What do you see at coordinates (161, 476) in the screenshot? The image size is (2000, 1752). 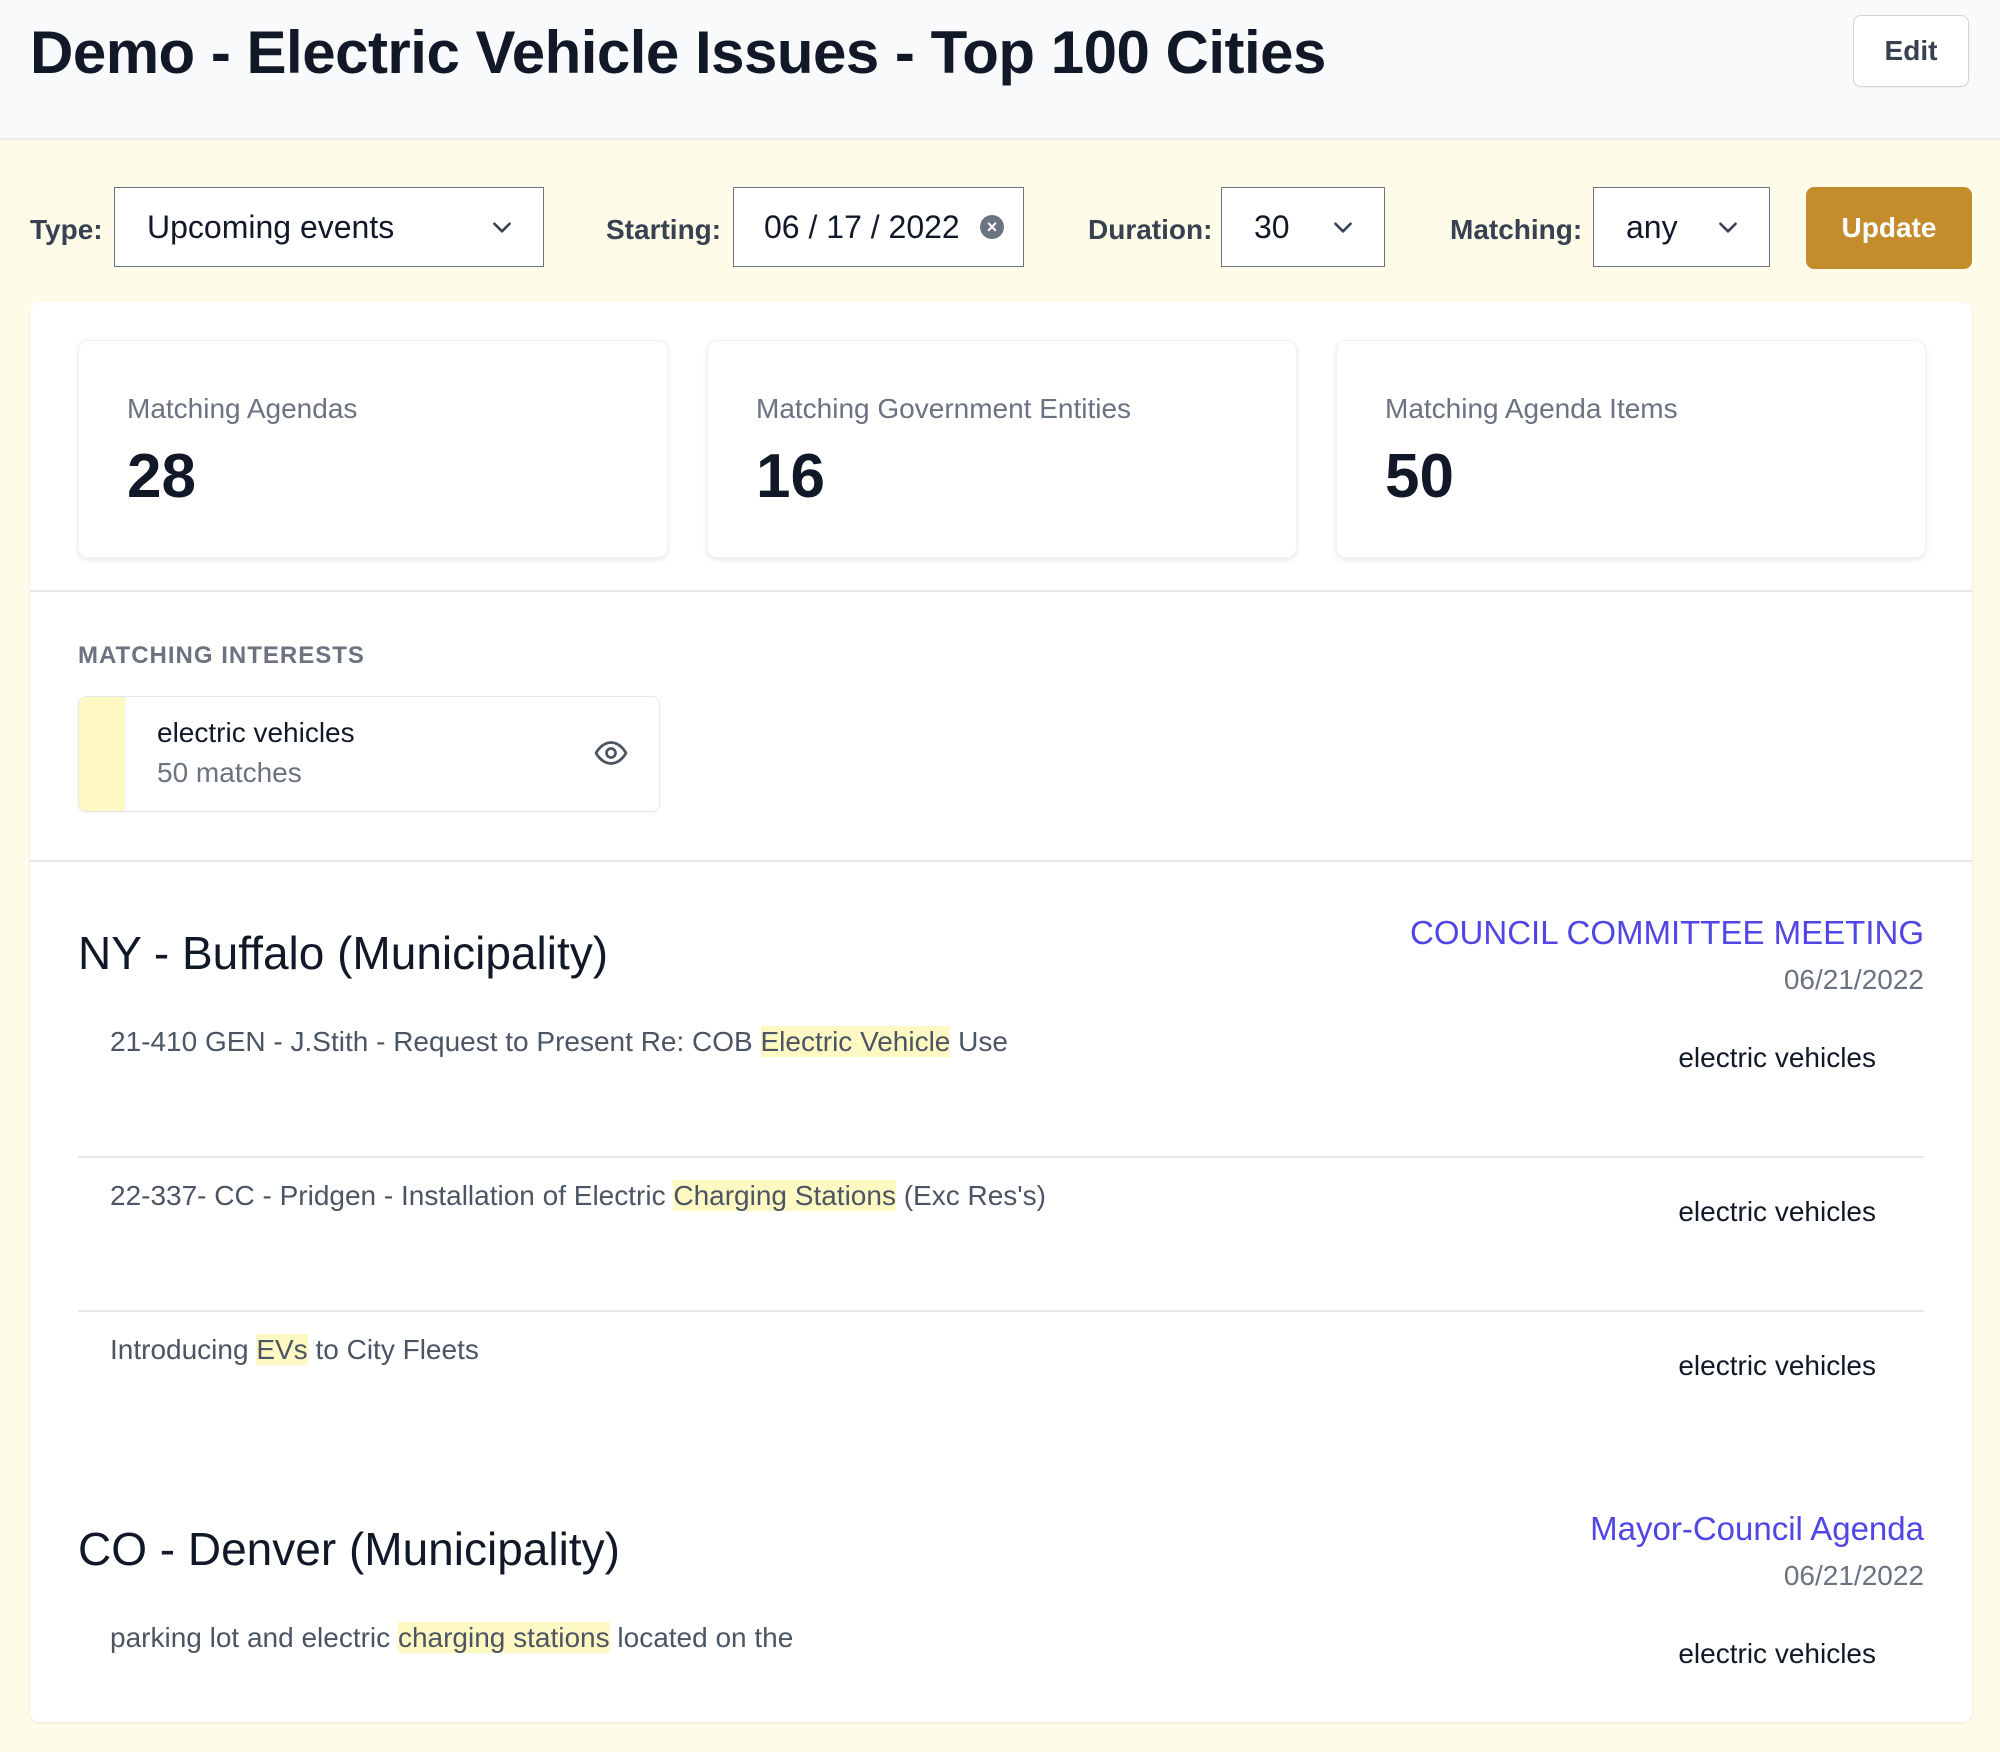 I see `stat-value: 28` at bounding box center [161, 476].